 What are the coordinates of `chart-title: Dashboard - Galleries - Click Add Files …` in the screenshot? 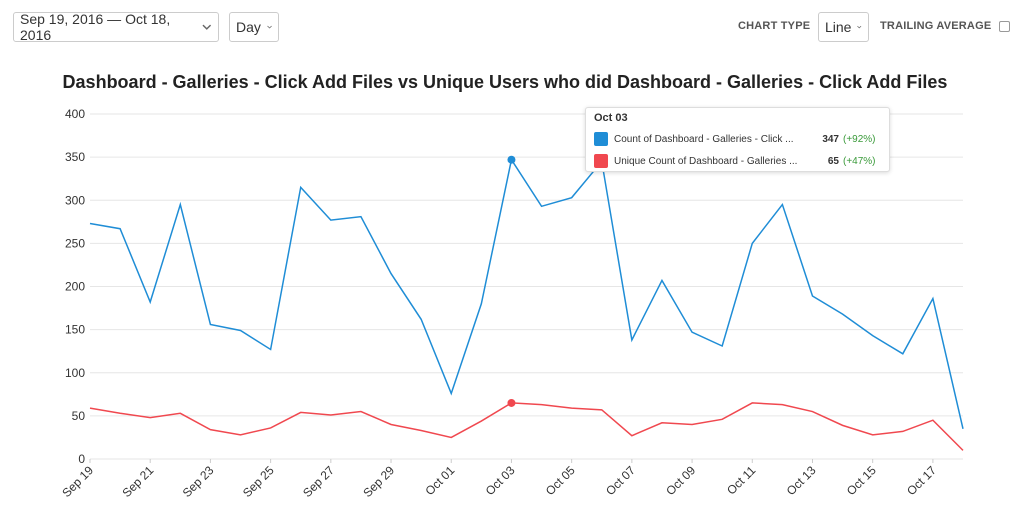 It's located at (505, 82).